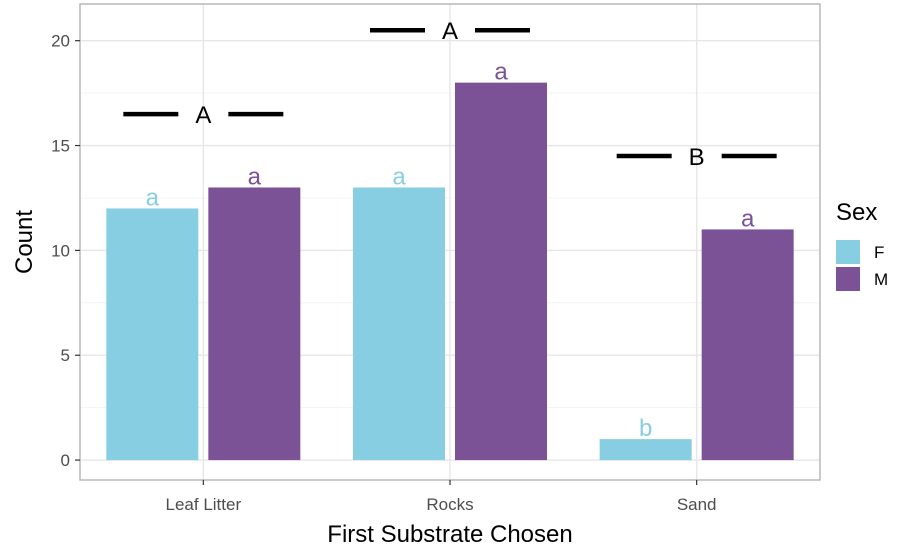 The height and width of the screenshot is (547, 901). I want to click on x-axis-title: First Substrate Chosen, so click(449, 534).